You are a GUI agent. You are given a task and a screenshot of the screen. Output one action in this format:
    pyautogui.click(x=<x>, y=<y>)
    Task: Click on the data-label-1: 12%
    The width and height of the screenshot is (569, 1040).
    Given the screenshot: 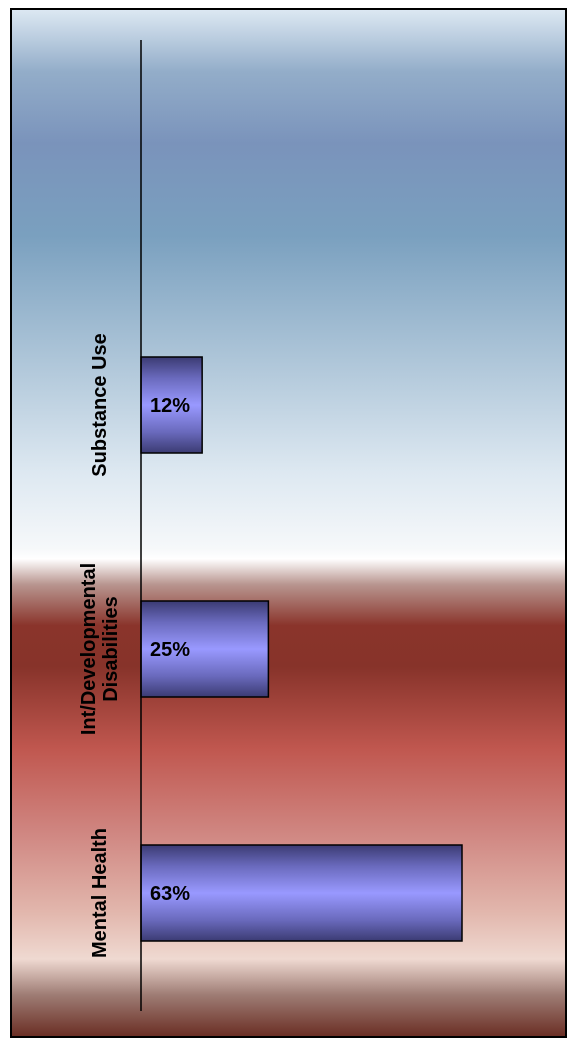 What is the action you would take?
    pyautogui.click(x=170, y=406)
    